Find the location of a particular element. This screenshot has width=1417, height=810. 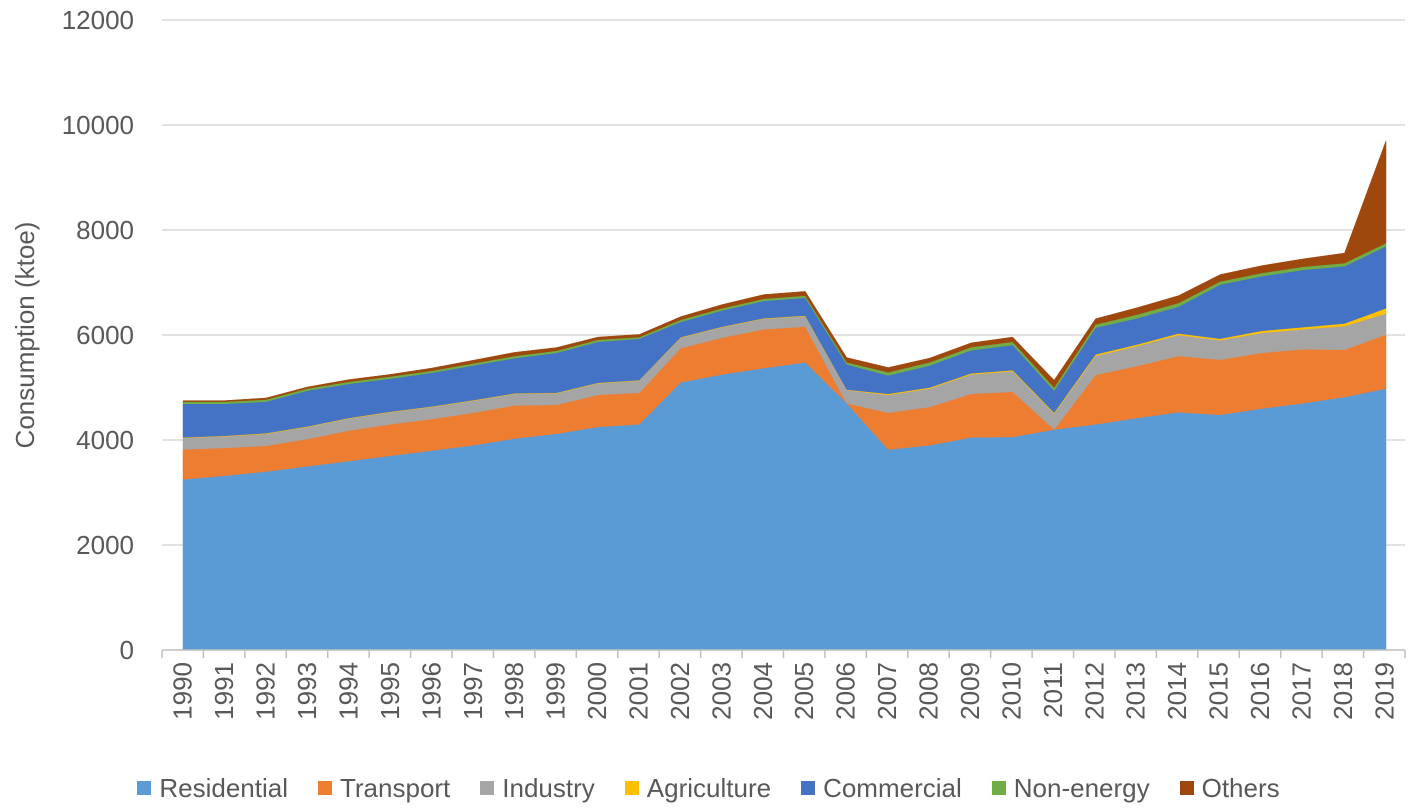

y-tick-label: 2000 is located at coordinates (105, 545).